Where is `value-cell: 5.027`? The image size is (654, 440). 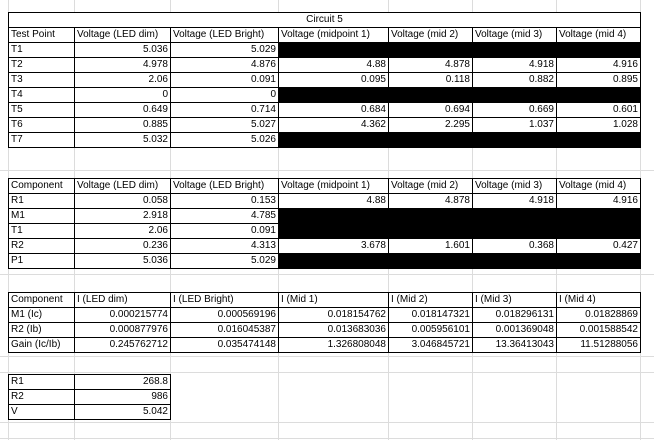
value-cell: 5.027 is located at coordinates (224, 125).